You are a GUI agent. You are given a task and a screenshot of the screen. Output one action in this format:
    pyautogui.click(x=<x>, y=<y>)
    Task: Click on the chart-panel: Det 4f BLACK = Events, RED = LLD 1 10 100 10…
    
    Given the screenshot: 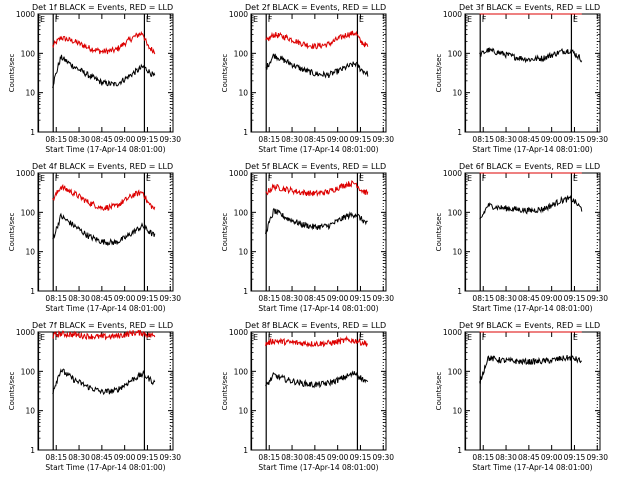 What is the action you would take?
    pyautogui.click(x=94, y=237)
    